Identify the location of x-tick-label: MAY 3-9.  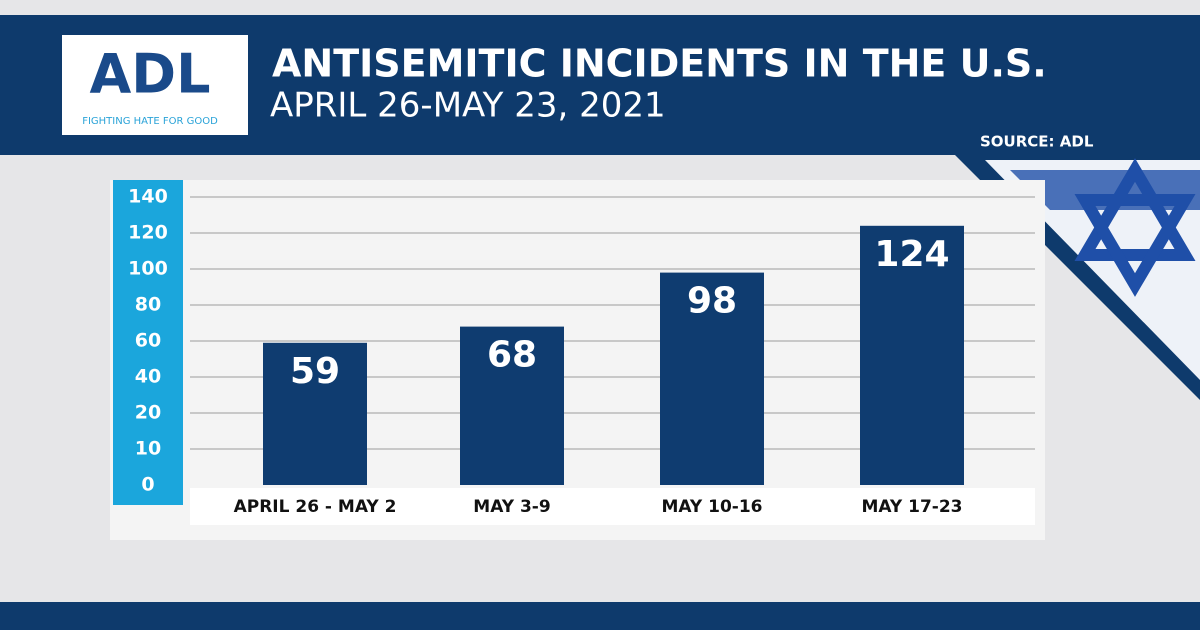
(511, 507).